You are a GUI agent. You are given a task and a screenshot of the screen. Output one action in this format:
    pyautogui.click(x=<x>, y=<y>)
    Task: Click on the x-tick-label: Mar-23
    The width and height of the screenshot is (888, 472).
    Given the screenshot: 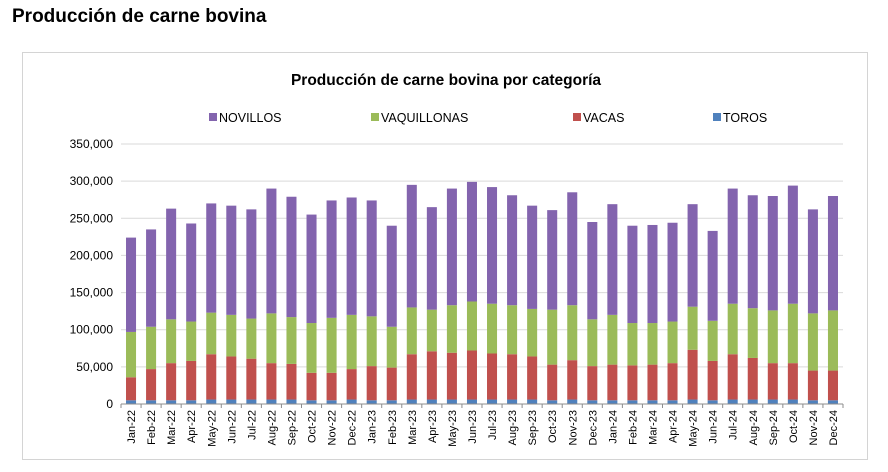 What is the action you would take?
    pyautogui.click(x=413, y=427)
    